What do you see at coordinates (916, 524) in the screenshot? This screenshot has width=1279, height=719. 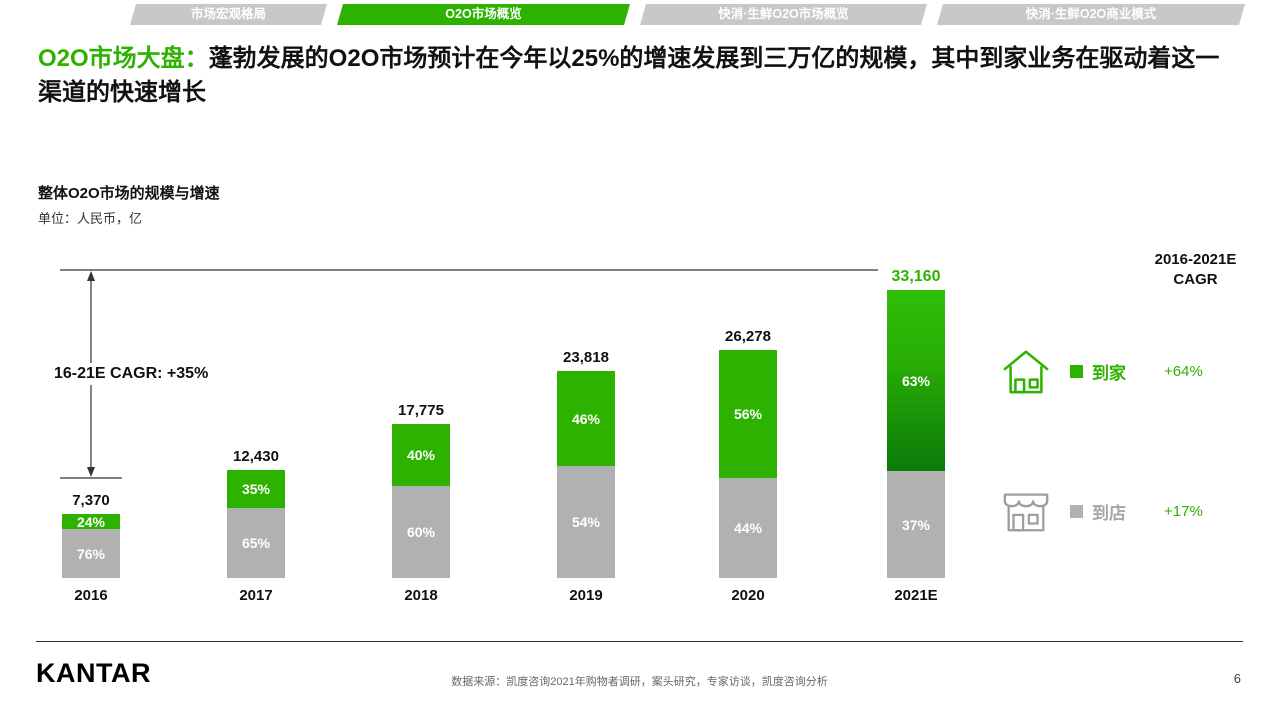 I see `segment-store: 37%` at bounding box center [916, 524].